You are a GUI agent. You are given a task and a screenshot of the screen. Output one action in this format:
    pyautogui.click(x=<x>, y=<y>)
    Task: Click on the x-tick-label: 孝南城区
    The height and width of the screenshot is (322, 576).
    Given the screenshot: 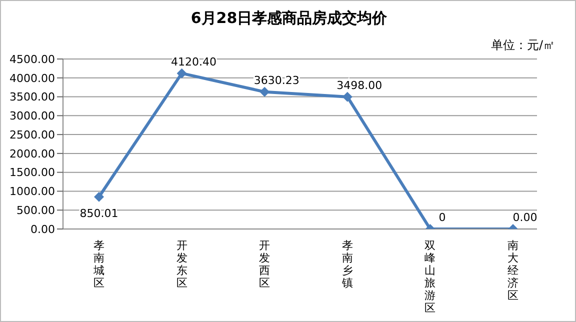 What is the action you would take?
    pyautogui.click(x=98, y=264)
    